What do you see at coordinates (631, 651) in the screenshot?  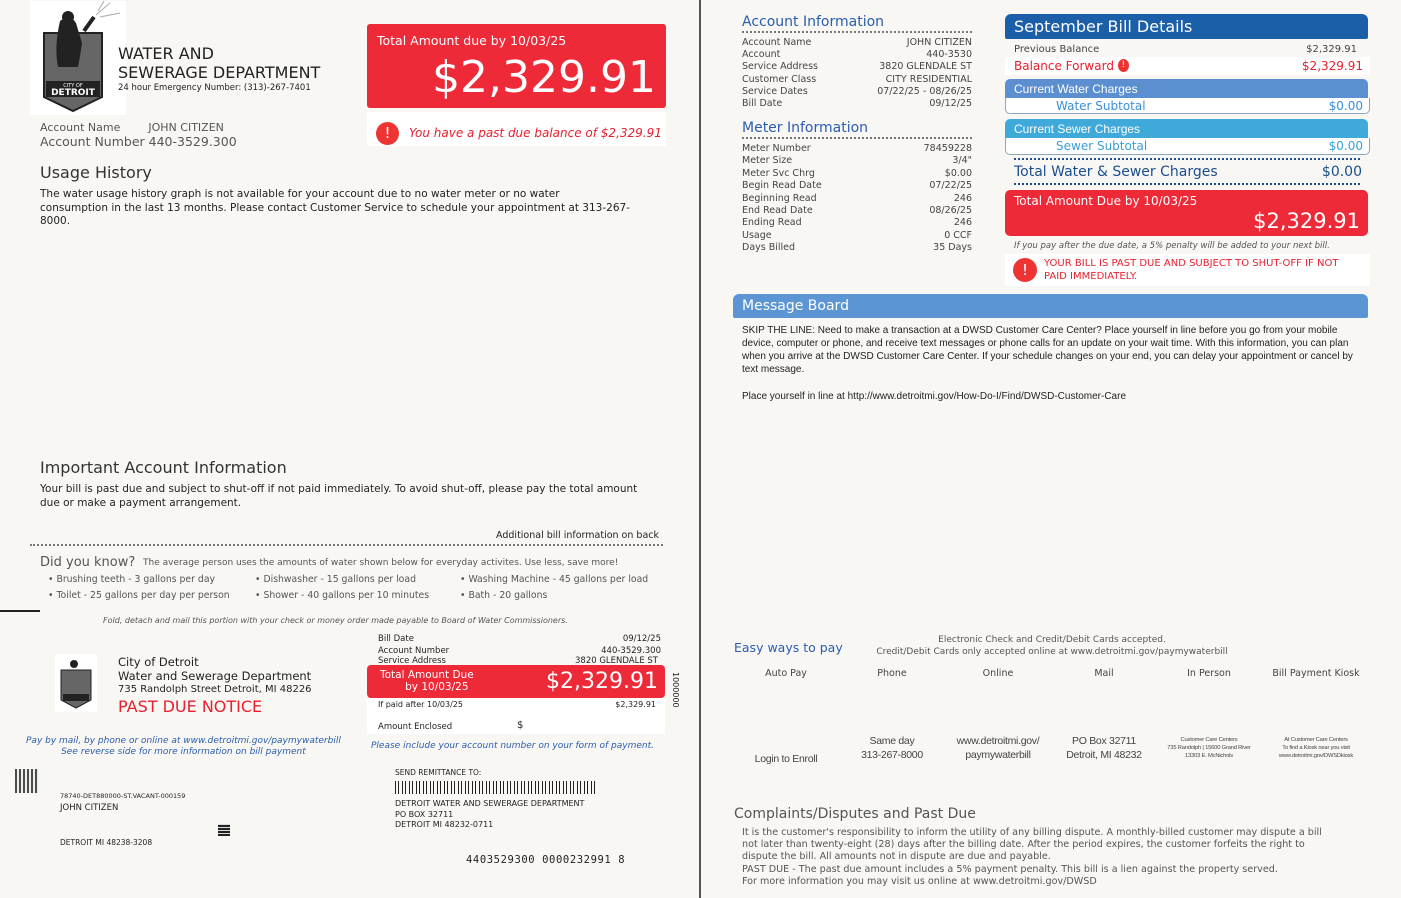 I see `value: 440-3529.300` at bounding box center [631, 651].